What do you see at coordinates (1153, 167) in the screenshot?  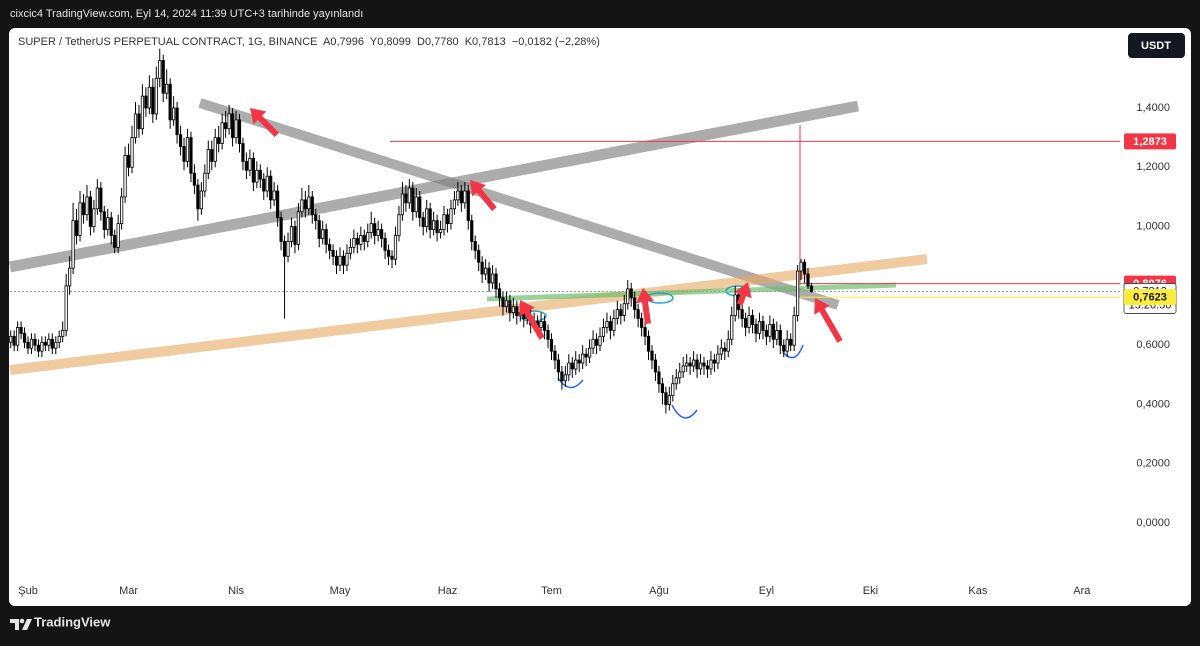 I see `y-tick-label: 1,2000` at bounding box center [1153, 167].